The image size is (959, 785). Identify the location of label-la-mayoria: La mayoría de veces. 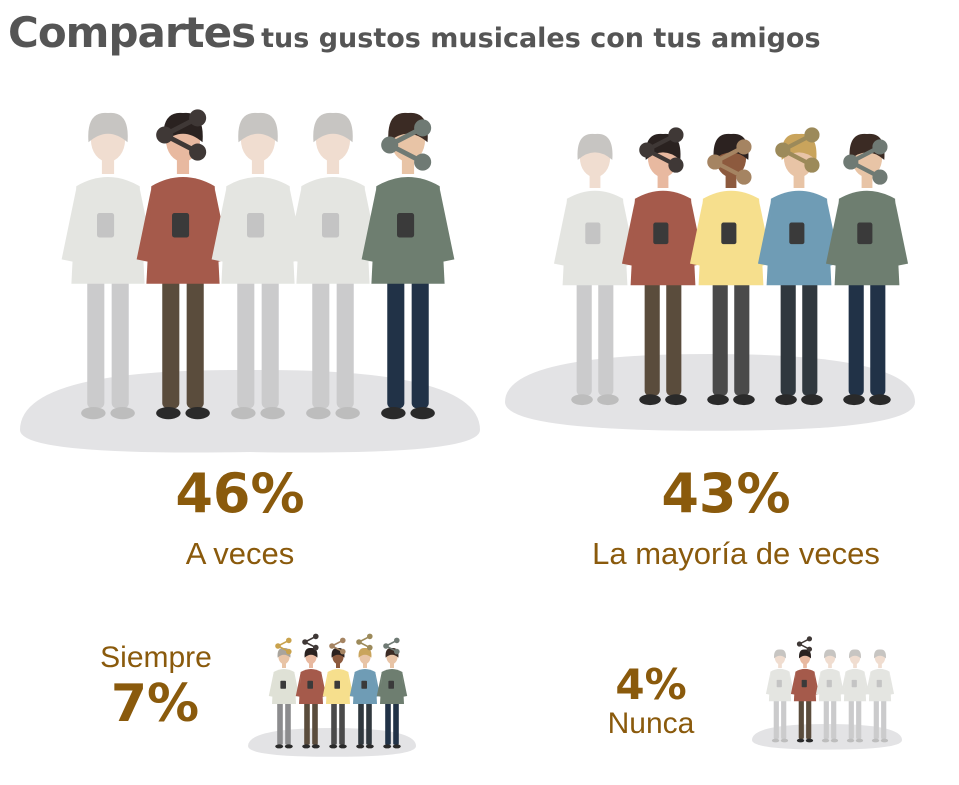
(736, 553).